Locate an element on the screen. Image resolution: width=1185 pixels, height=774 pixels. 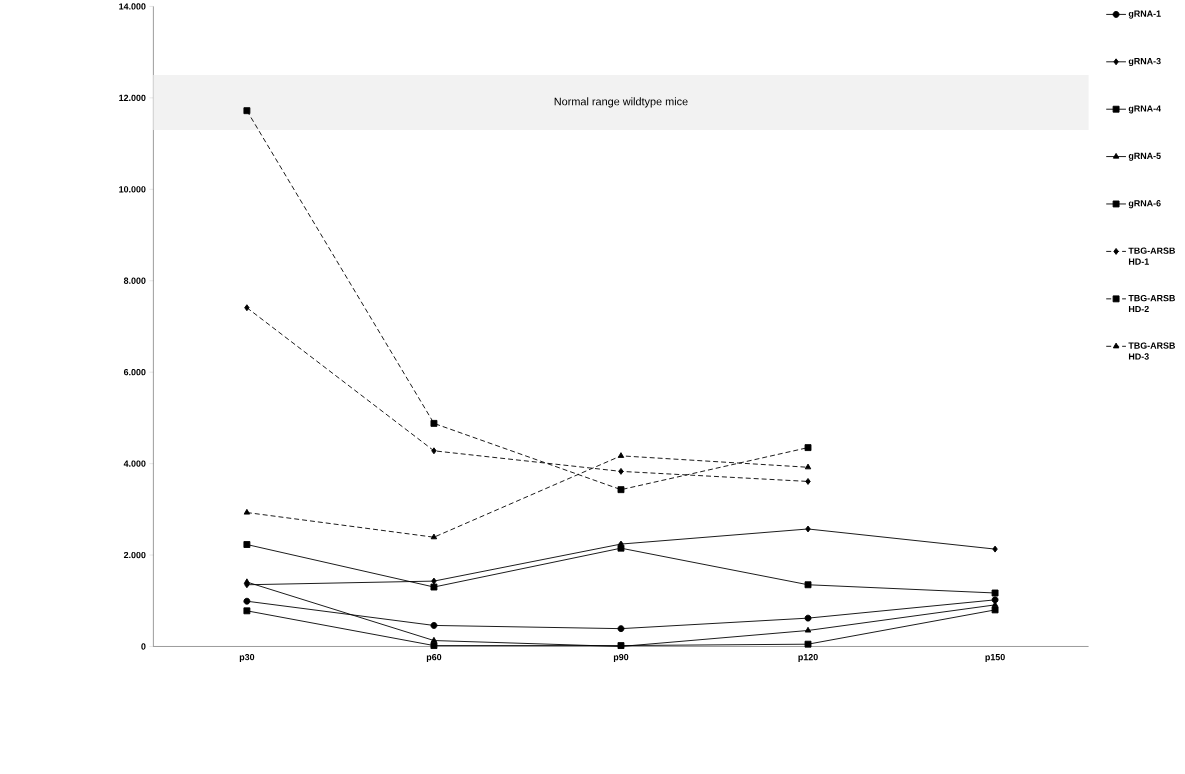
y-tick-label: 6.000 is located at coordinates (134, 372).